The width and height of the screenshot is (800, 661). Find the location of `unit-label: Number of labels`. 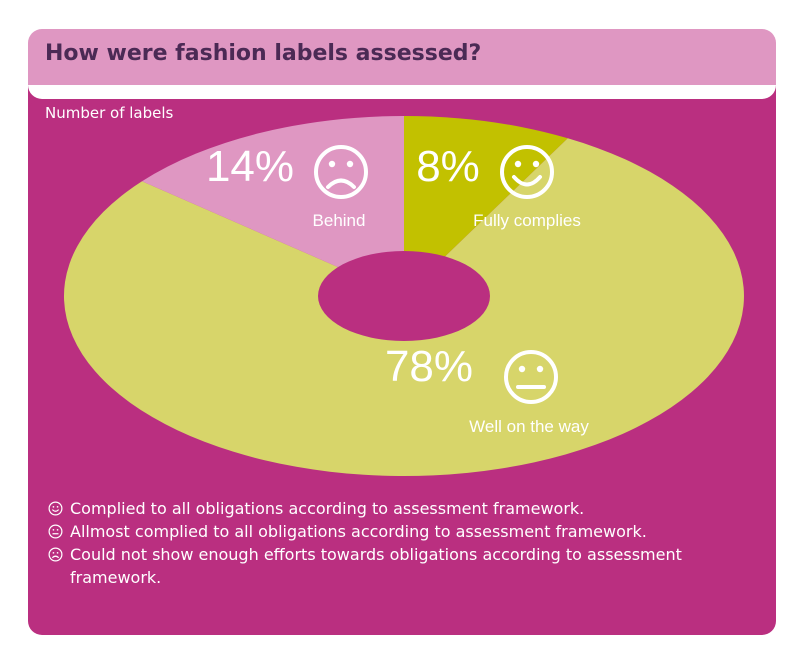

unit-label: Number of labels is located at coordinates (109, 113).